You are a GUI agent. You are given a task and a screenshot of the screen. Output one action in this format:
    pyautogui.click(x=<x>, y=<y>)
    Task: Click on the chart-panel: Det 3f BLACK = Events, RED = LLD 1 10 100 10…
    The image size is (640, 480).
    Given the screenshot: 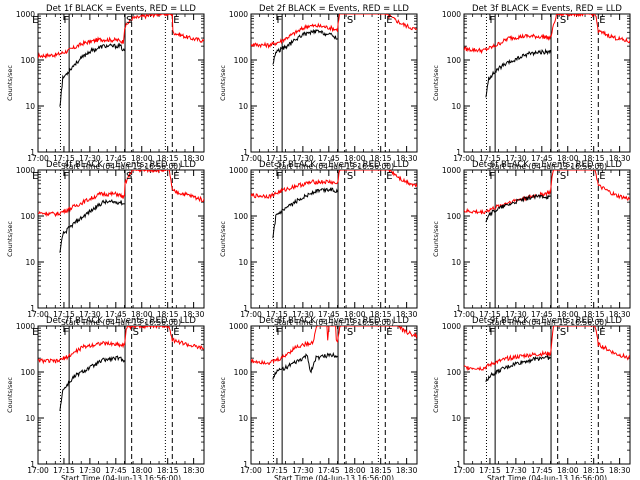 What is the action you would take?
    pyautogui.click(x=531, y=87)
    